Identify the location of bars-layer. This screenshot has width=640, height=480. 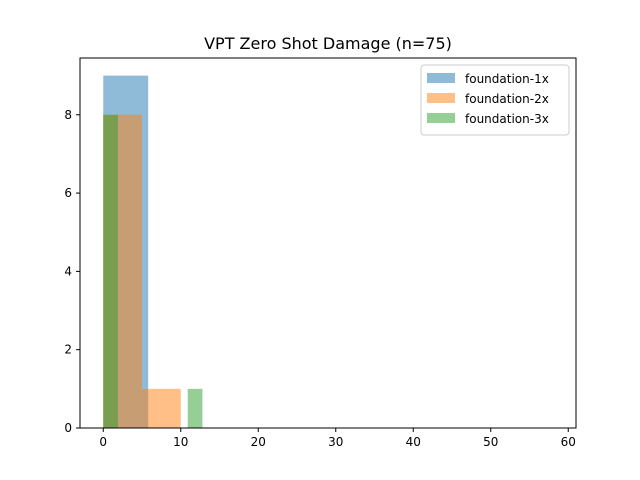
(153, 251).